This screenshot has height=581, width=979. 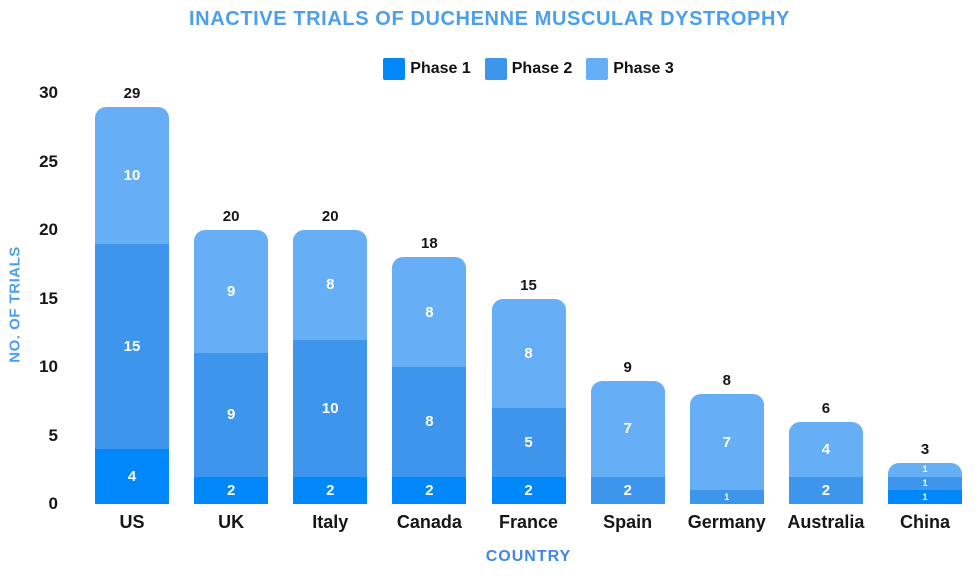 I want to click on bar-uk-phase2-segment: 9, so click(x=231, y=415).